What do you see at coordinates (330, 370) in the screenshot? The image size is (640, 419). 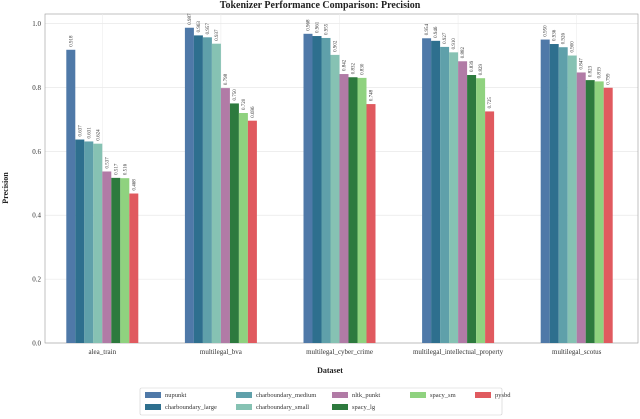 I see `x-axis-label: Dataset` at bounding box center [330, 370].